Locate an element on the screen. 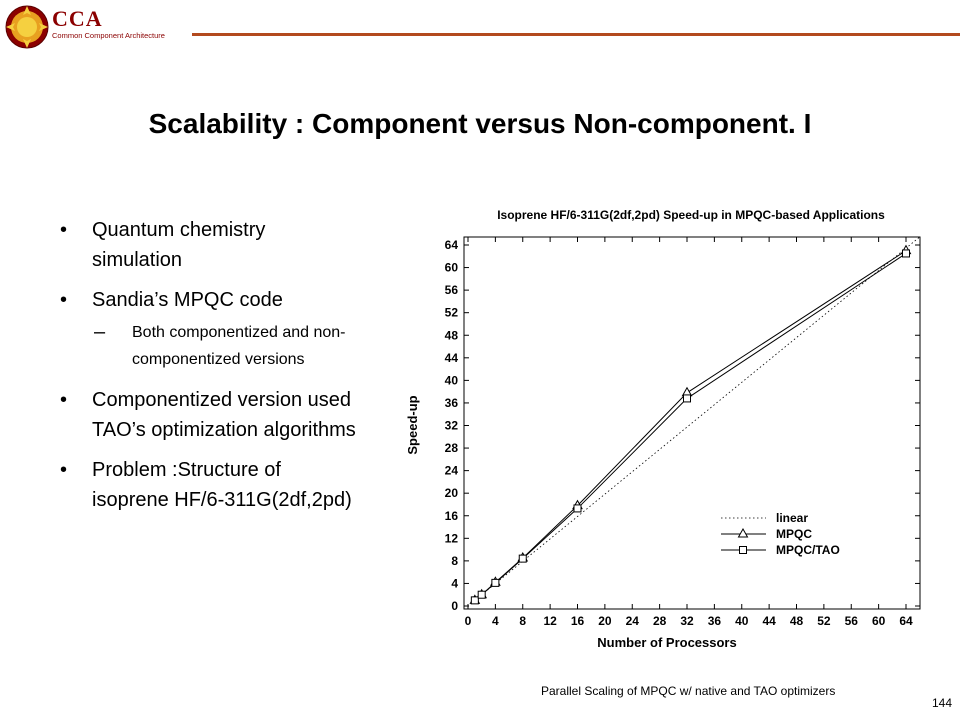 The width and height of the screenshot is (960, 720). legend-label-mpqc-tao: MPQC/TAO is located at coordinates (808, 550).